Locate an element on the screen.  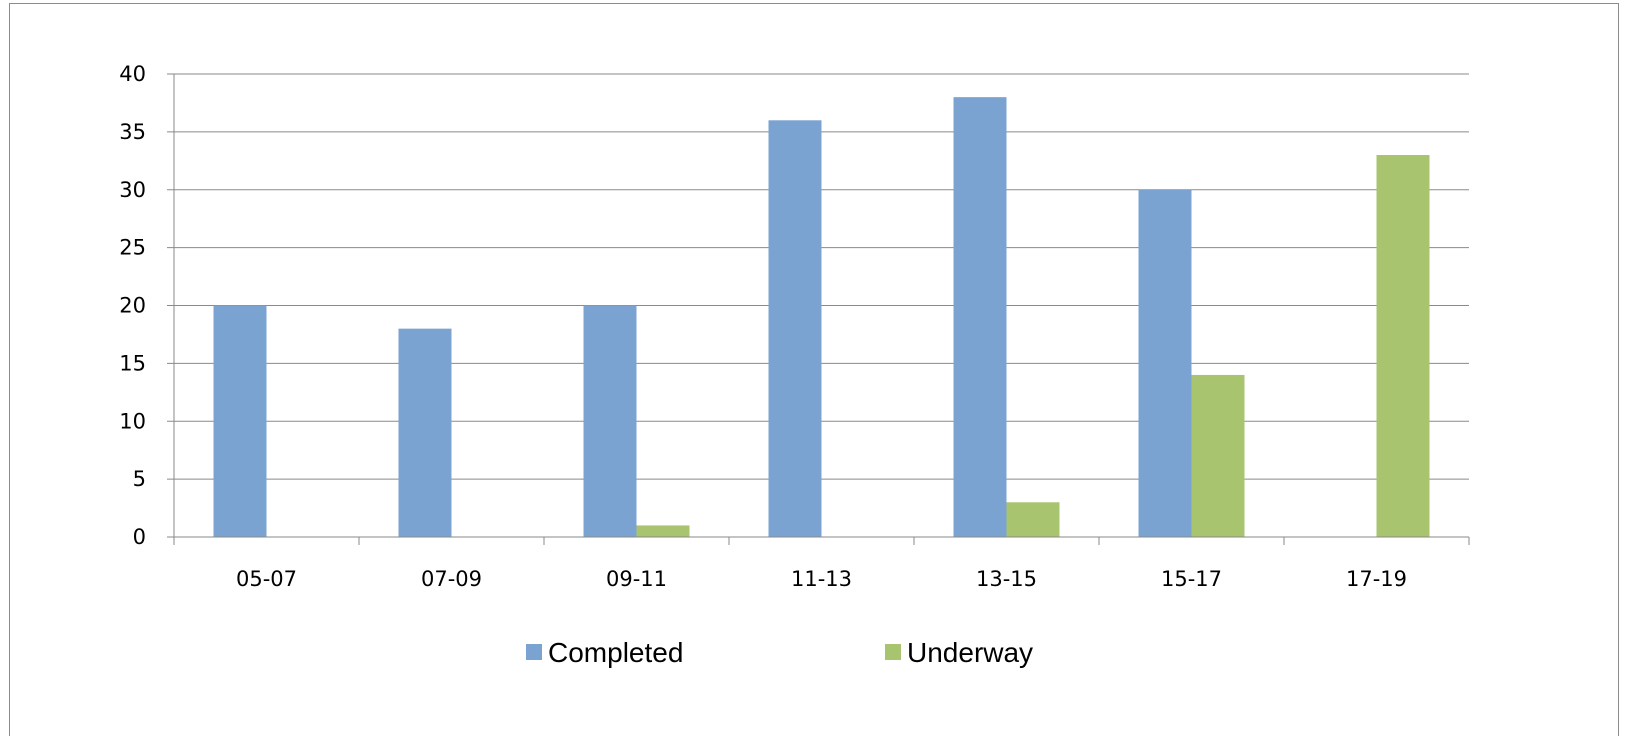
y-tick-label: 10 is located at coordinates (132, 421).